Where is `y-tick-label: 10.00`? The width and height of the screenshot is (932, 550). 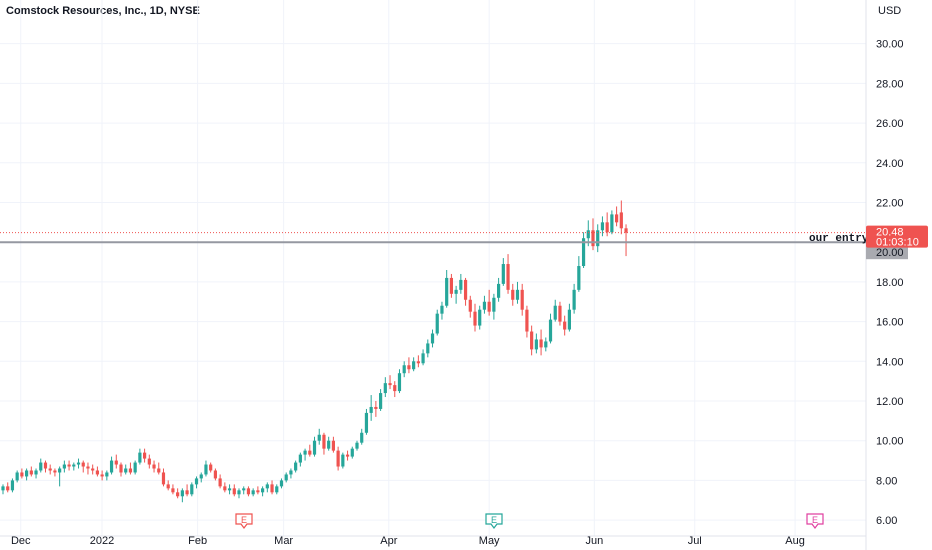 y-tick-label: 10.00 is located at coordinates (890, 442).